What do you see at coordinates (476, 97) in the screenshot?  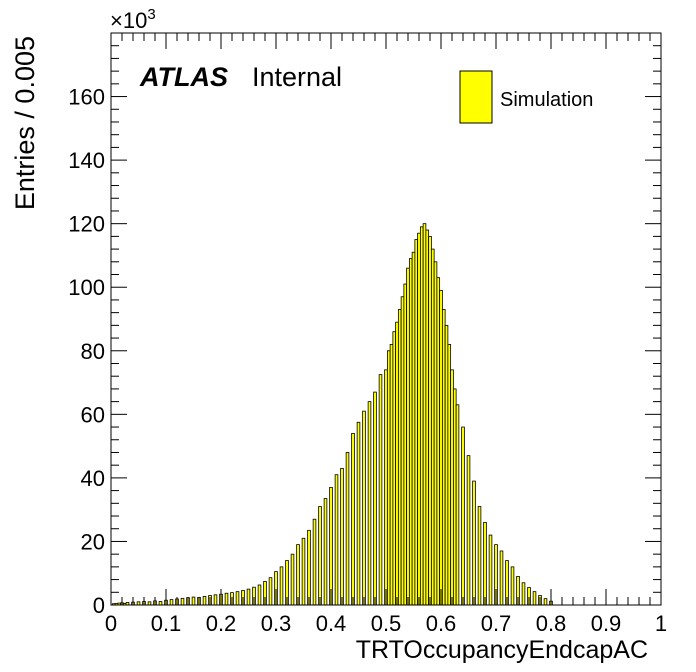 I see `legend-swatch` at bounding box center [476, 97].